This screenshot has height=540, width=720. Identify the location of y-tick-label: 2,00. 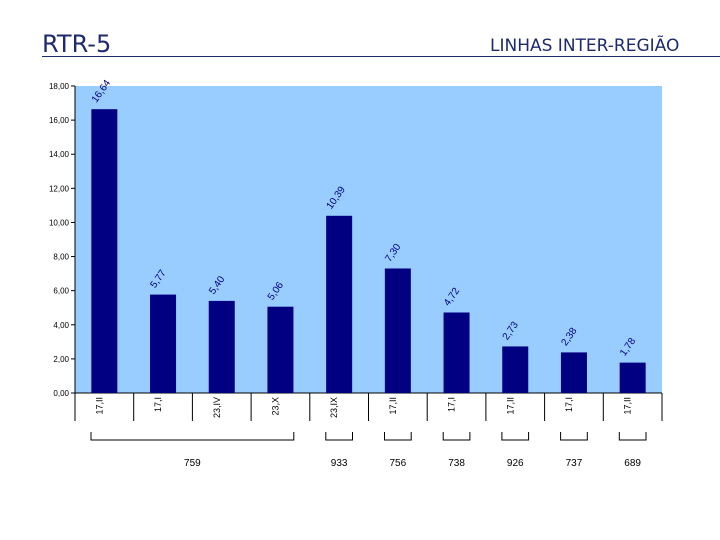
(61, 359).